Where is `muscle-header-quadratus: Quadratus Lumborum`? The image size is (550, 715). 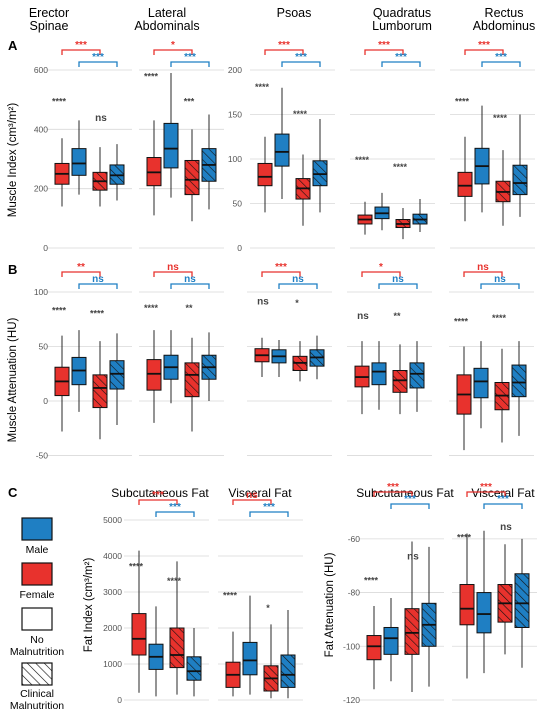 muscle-header-quadratus: Quadratus Lumborum is located at coordinates (402, 19).